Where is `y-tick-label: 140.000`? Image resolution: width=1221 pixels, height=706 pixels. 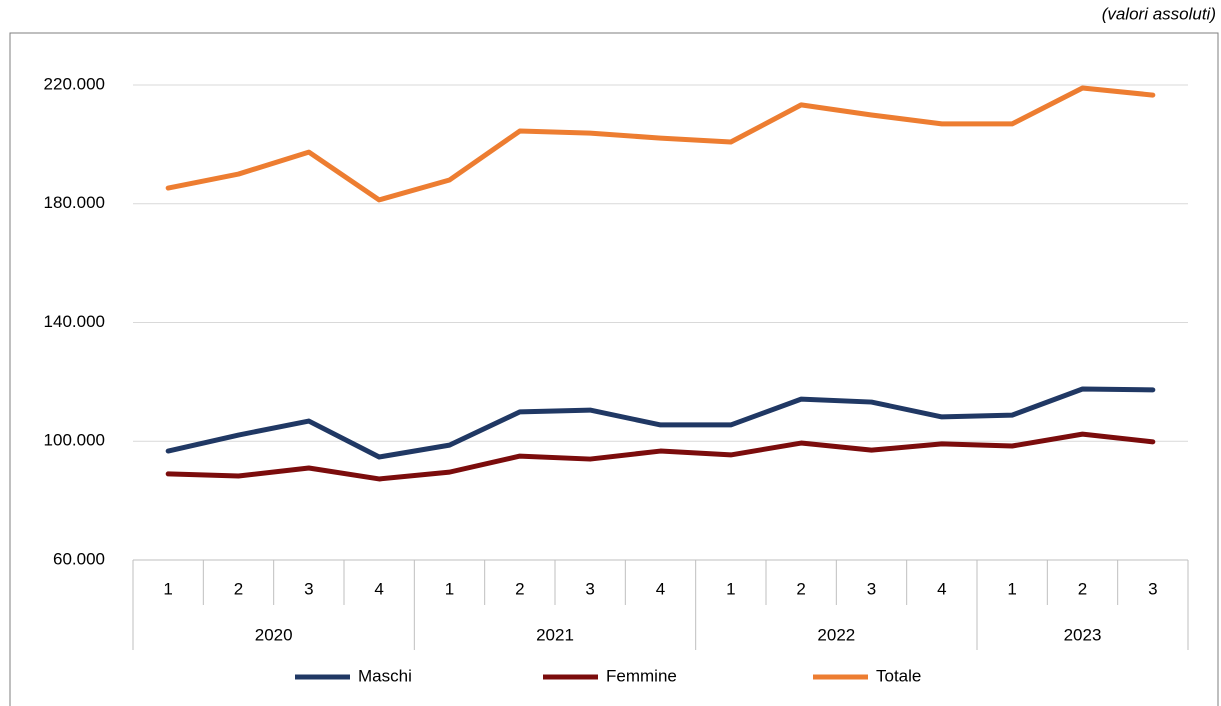 y-tick-label: 140.000 is located at coordinates (74, 321).